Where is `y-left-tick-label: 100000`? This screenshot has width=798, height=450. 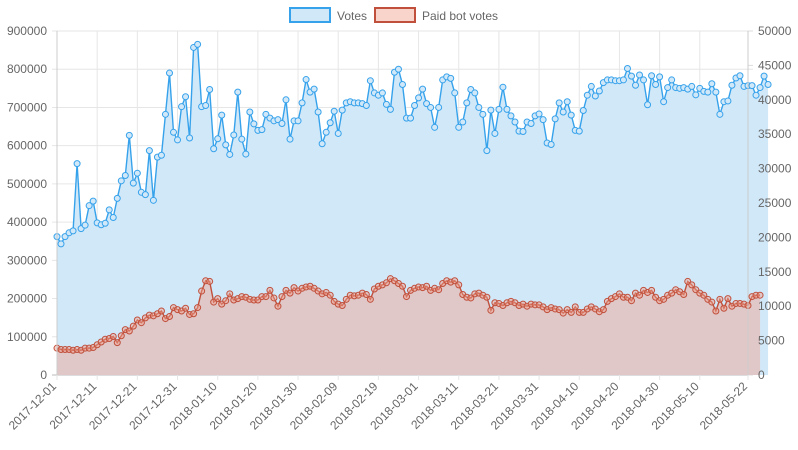 y-left-tick-label: 100000 is located at coordinates (27, 337).